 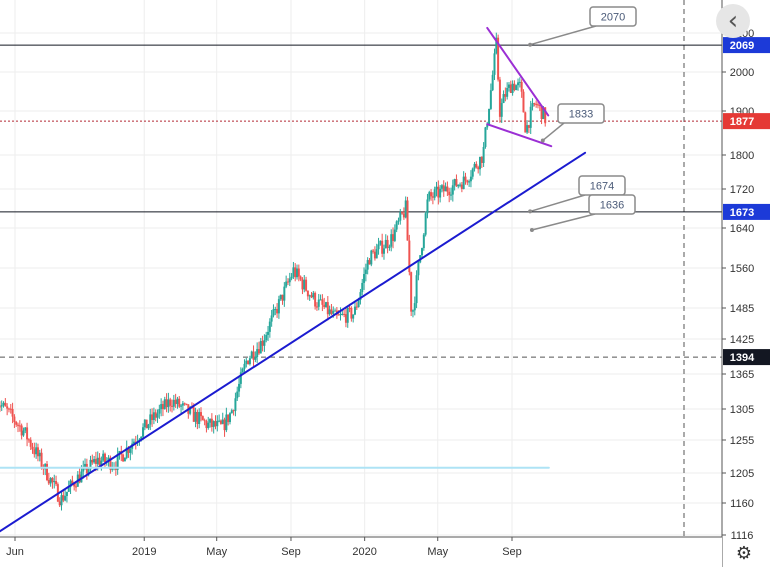 What do you see at coordinates (612, 206) in the screenshot?
I see `callout-text: 1636` at bounding box center [612, 206].